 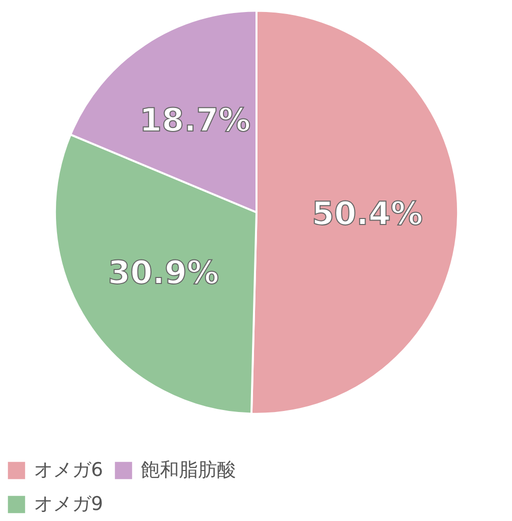 I want to click on data-label: 50.4%, so click(x=367, y=213).